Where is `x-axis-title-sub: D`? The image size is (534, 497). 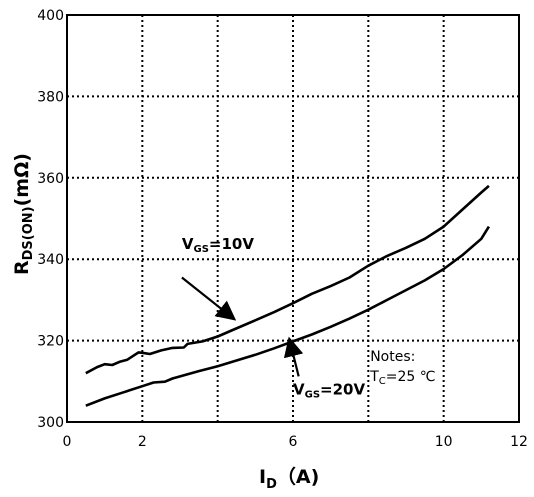 x-axis-title-sub: D is located at coordinates (271, 484).